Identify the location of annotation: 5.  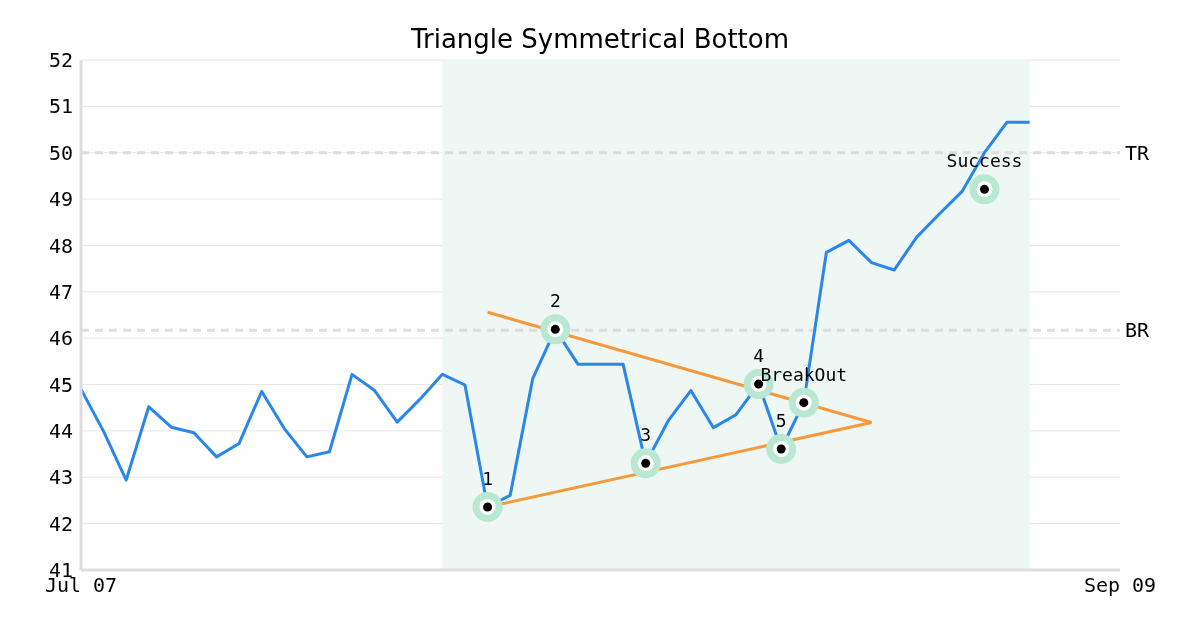
(781, 420).